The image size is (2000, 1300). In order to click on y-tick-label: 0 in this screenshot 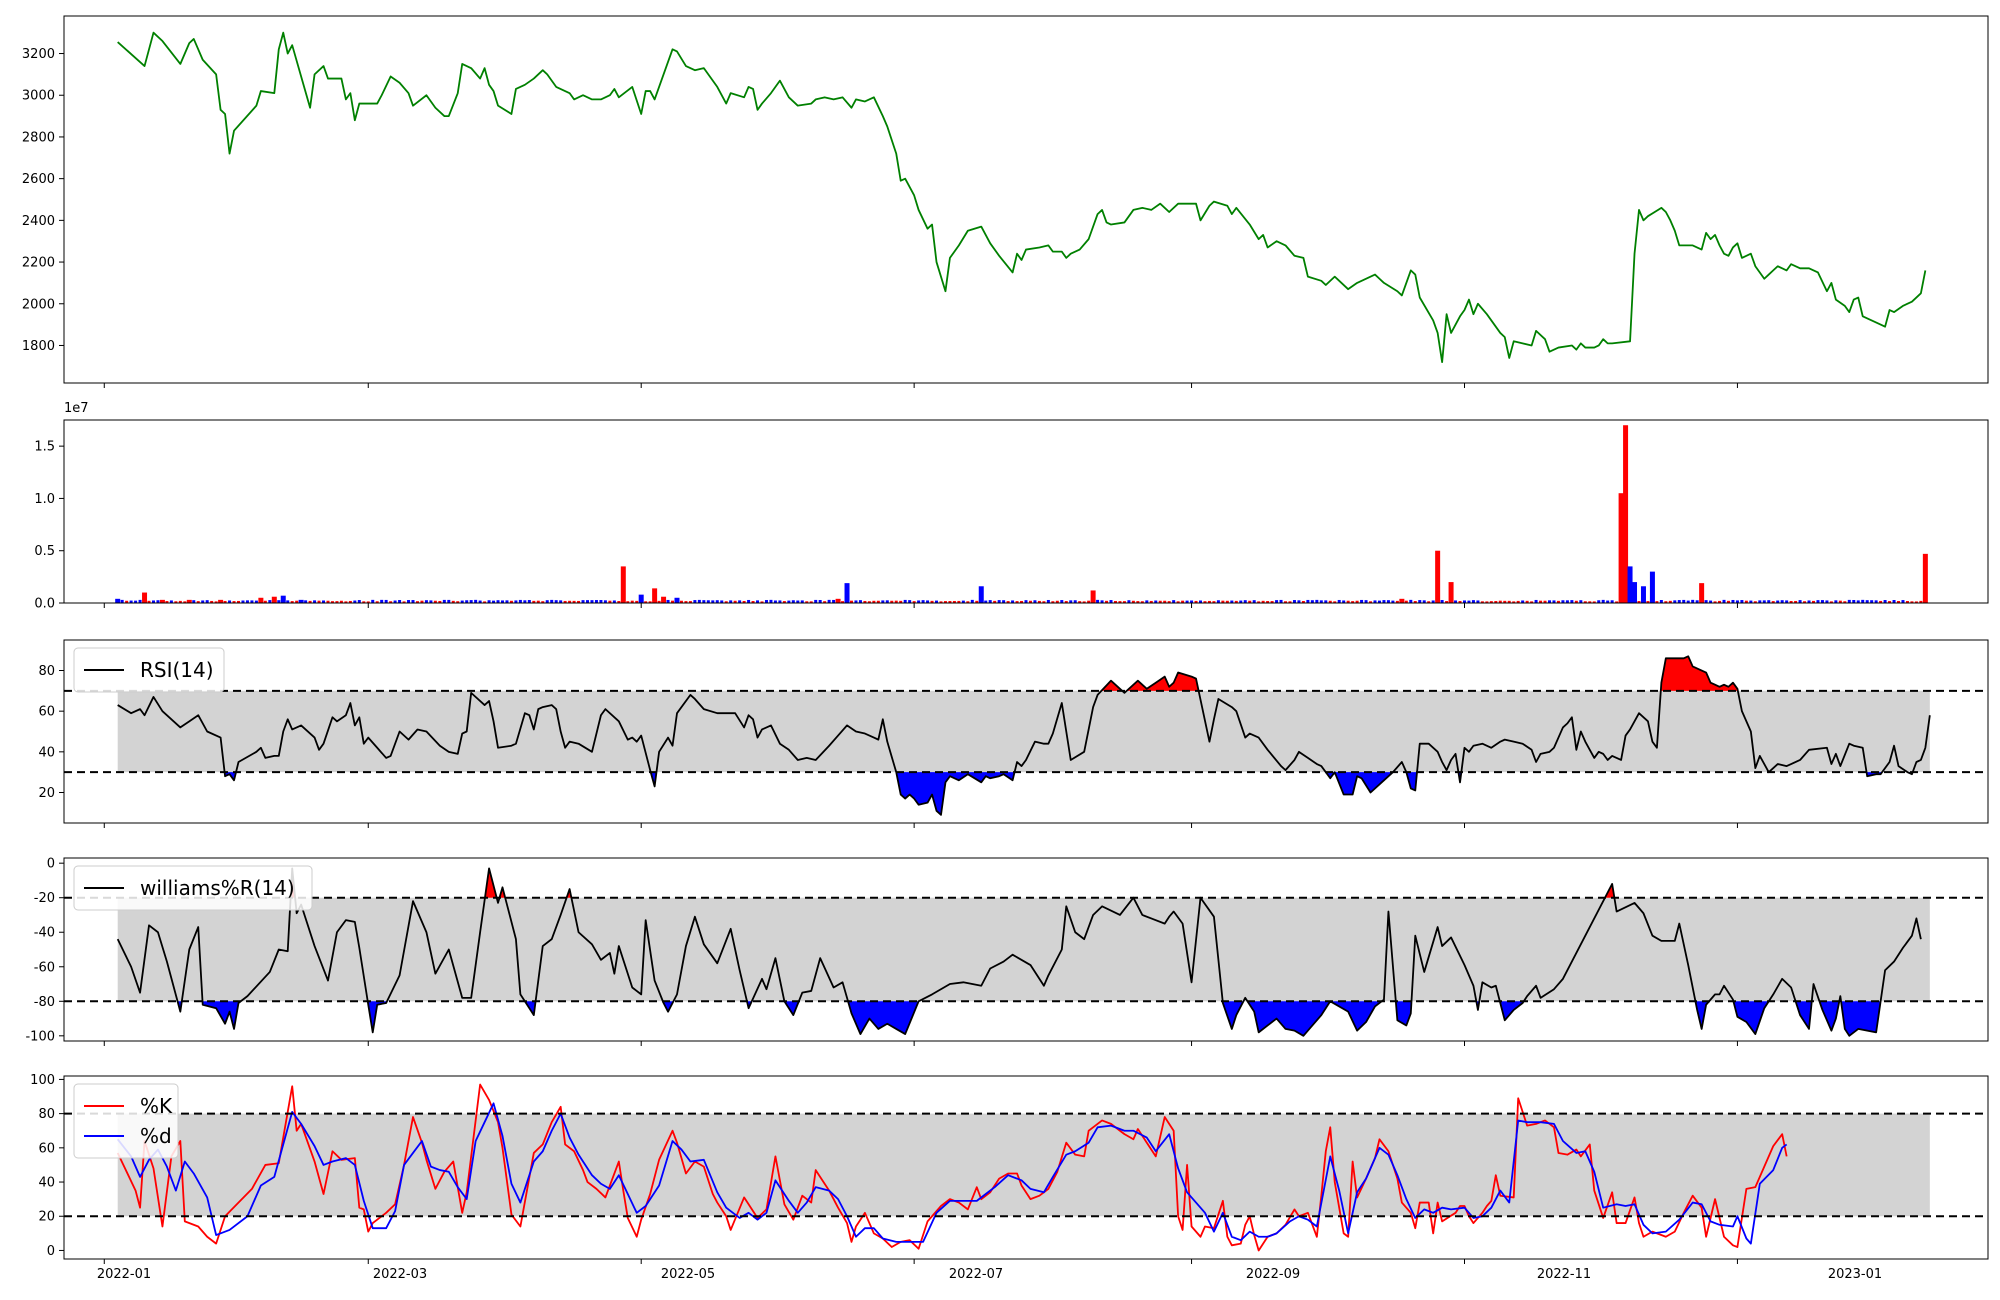, I will do `click(51, 1251)`.